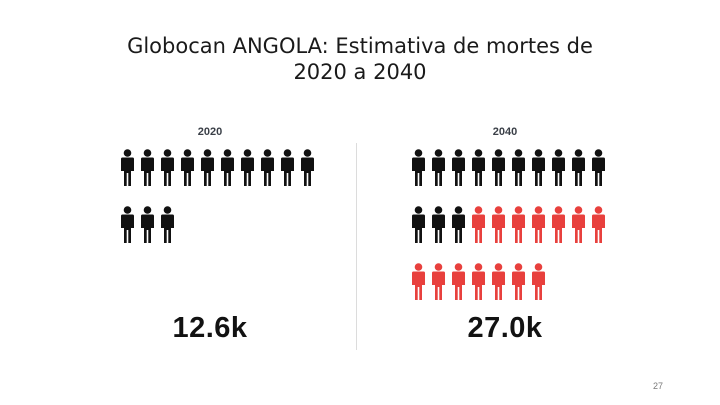 This screenshot has height=405, width=720. I want to click on slide-title-line-2: 2020 a 2040, so click(360, 72).